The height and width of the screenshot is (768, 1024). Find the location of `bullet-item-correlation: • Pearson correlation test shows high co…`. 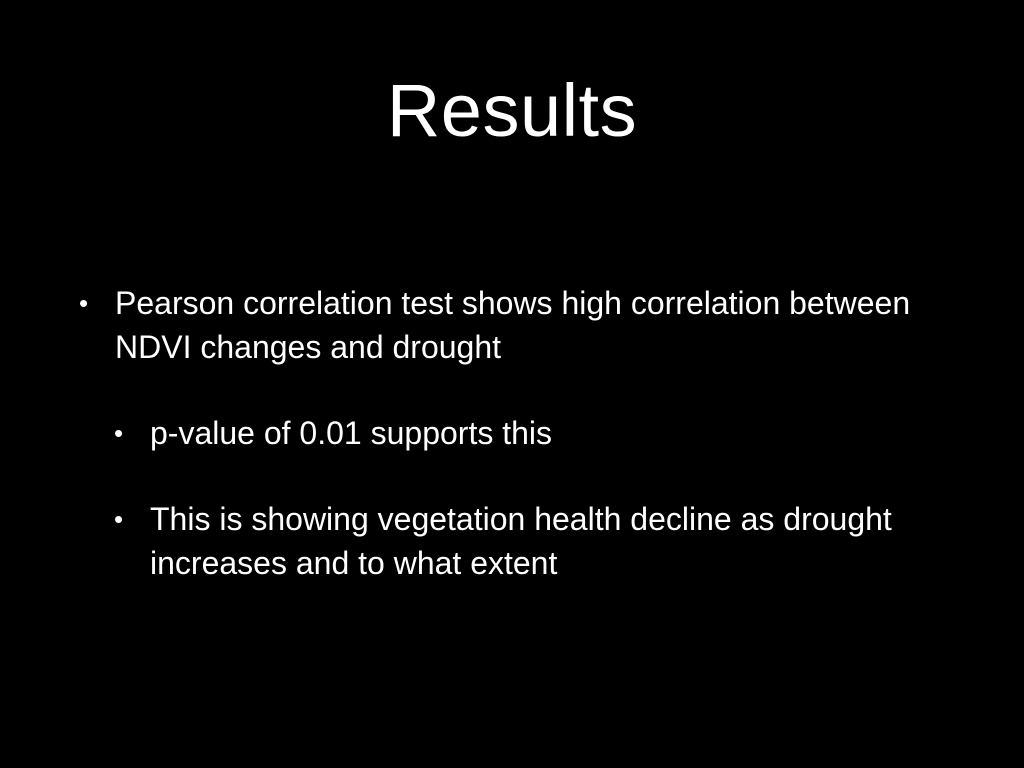

bullet-item-correlation: • Pearson correlation test shows high co… is located at coordinates (507, 325).